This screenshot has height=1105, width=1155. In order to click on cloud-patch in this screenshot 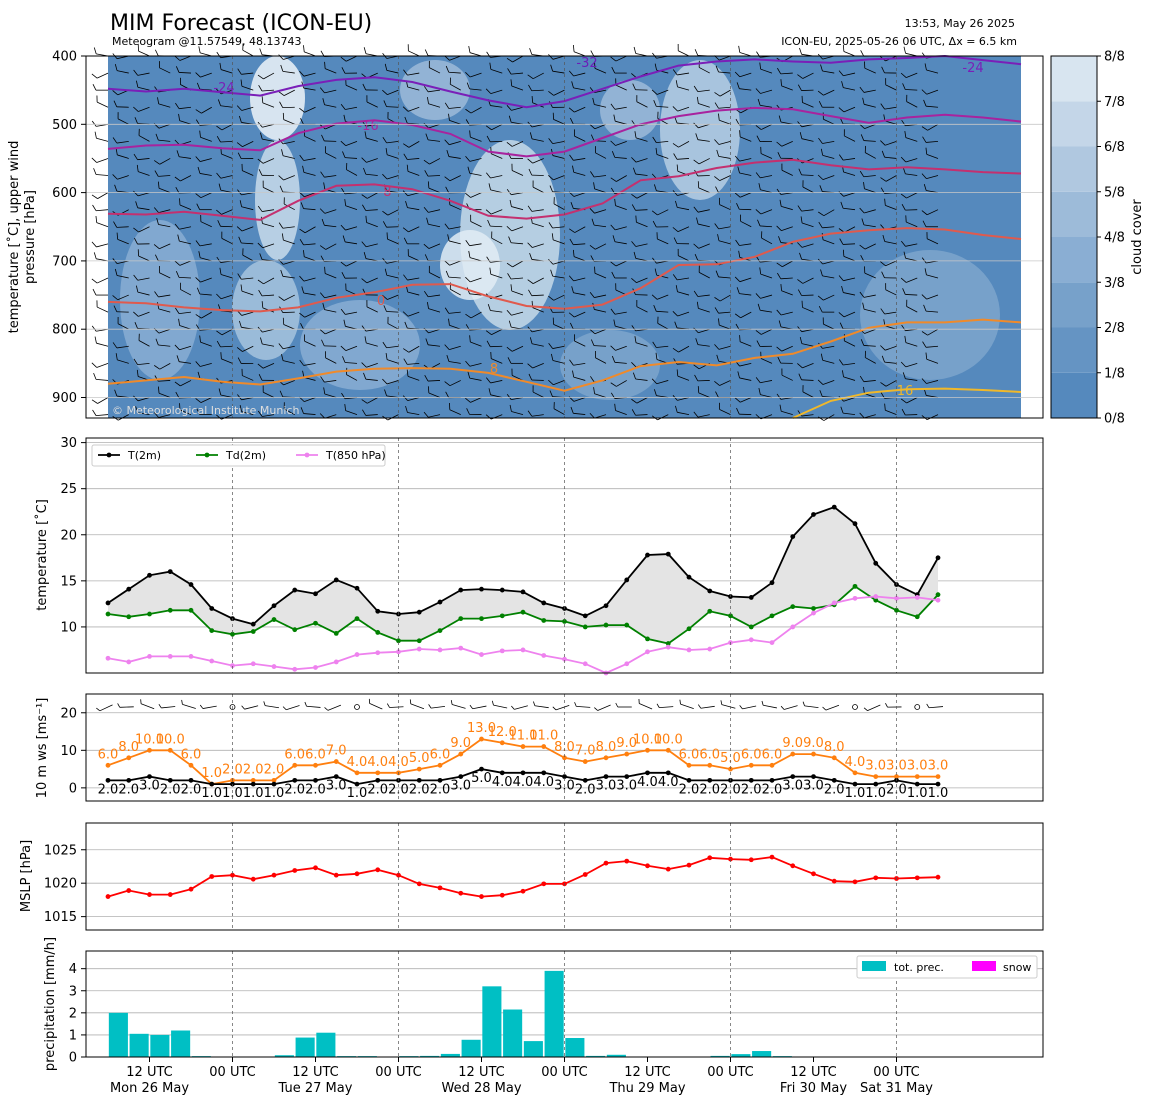, I will do `click(277, 200)`.